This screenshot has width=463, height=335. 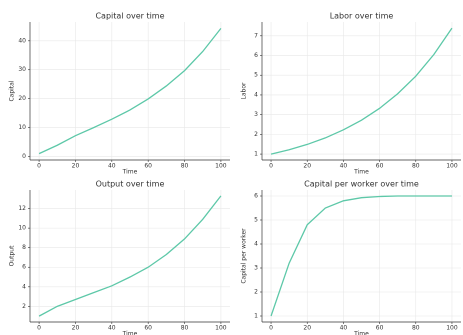 I want to click on y-tick-label: 30, so click(x=22, y=69).